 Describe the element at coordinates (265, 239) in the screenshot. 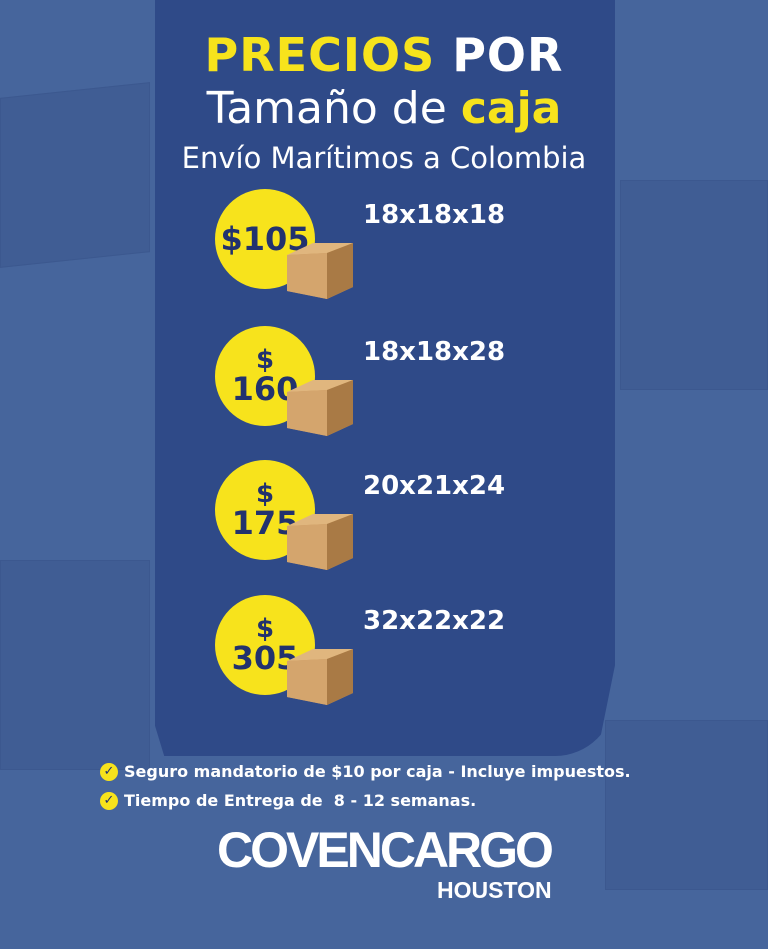

I see `price: $105` at that location.